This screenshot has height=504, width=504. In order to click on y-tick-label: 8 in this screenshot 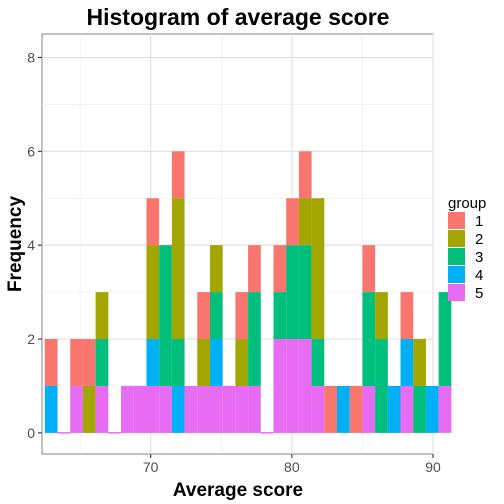, I will do `click(31, 57)`.